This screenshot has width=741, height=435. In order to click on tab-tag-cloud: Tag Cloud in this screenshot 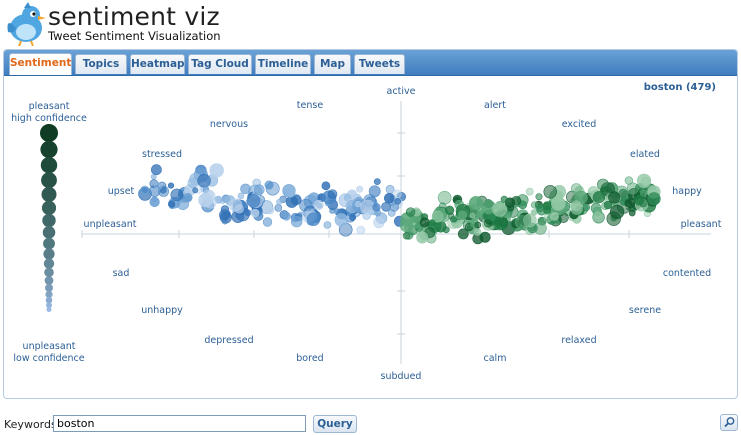, I will do `click(220, 64)`.